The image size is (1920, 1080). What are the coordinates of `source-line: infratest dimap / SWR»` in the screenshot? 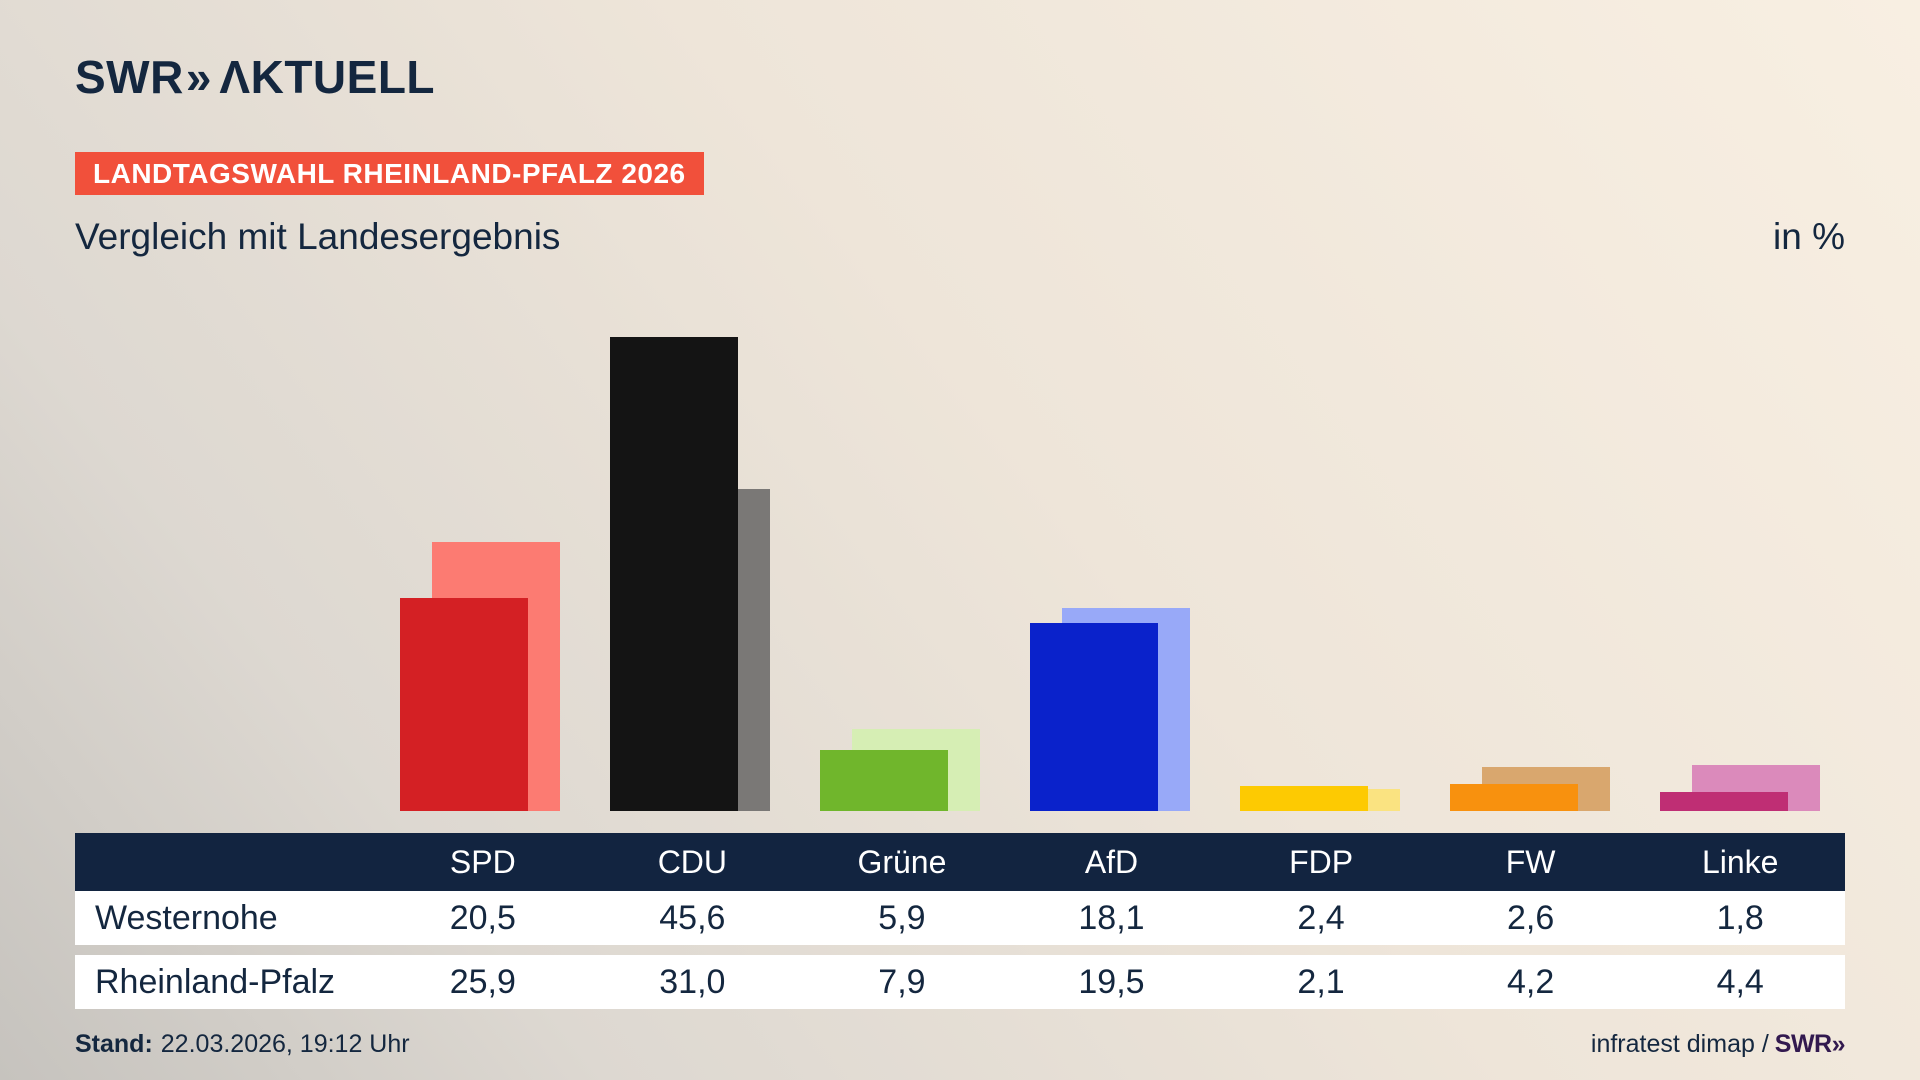 It's located at (1718, 1044).